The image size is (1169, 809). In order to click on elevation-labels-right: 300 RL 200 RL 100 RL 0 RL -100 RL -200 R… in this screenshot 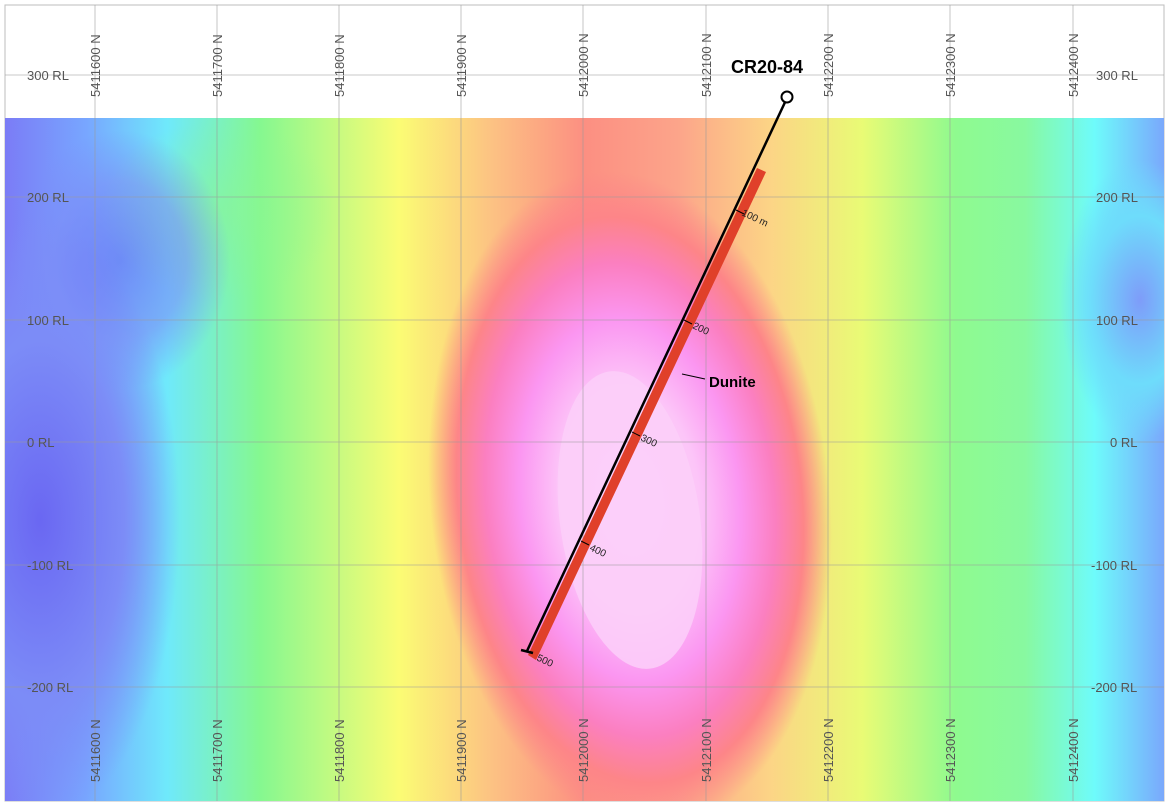, I will do `click(1114, 381)`.